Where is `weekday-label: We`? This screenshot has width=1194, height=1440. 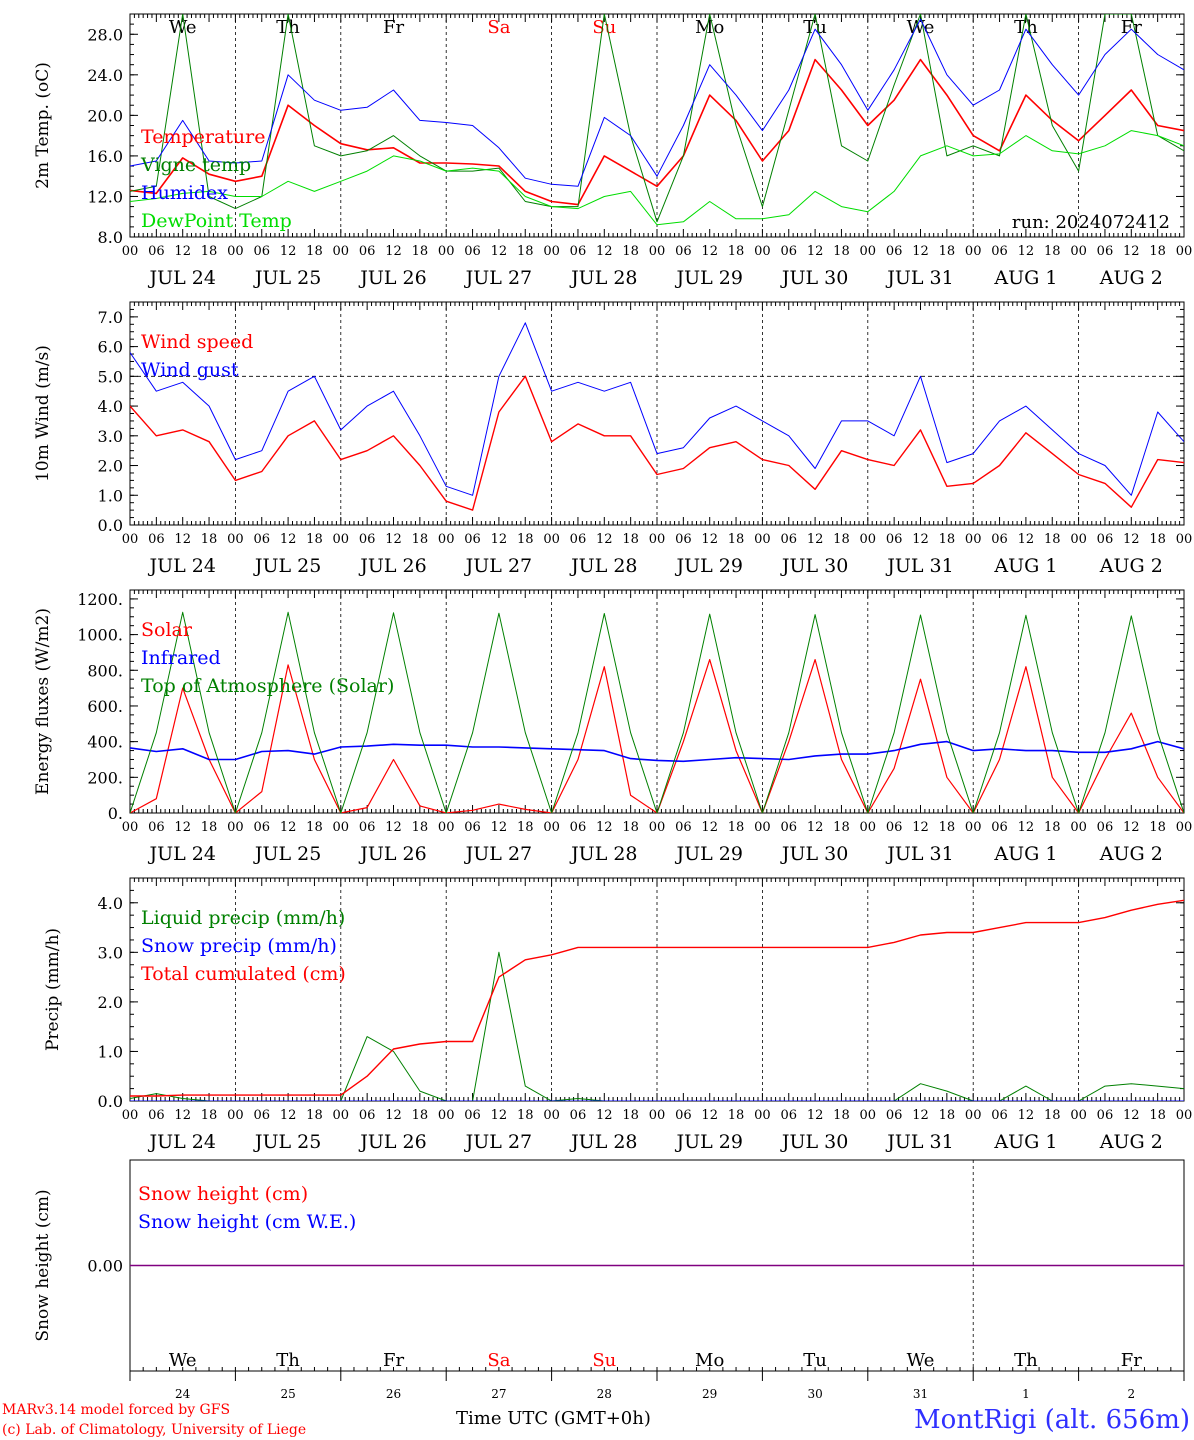 weekday-label: We is located at coordinates (183, 27).